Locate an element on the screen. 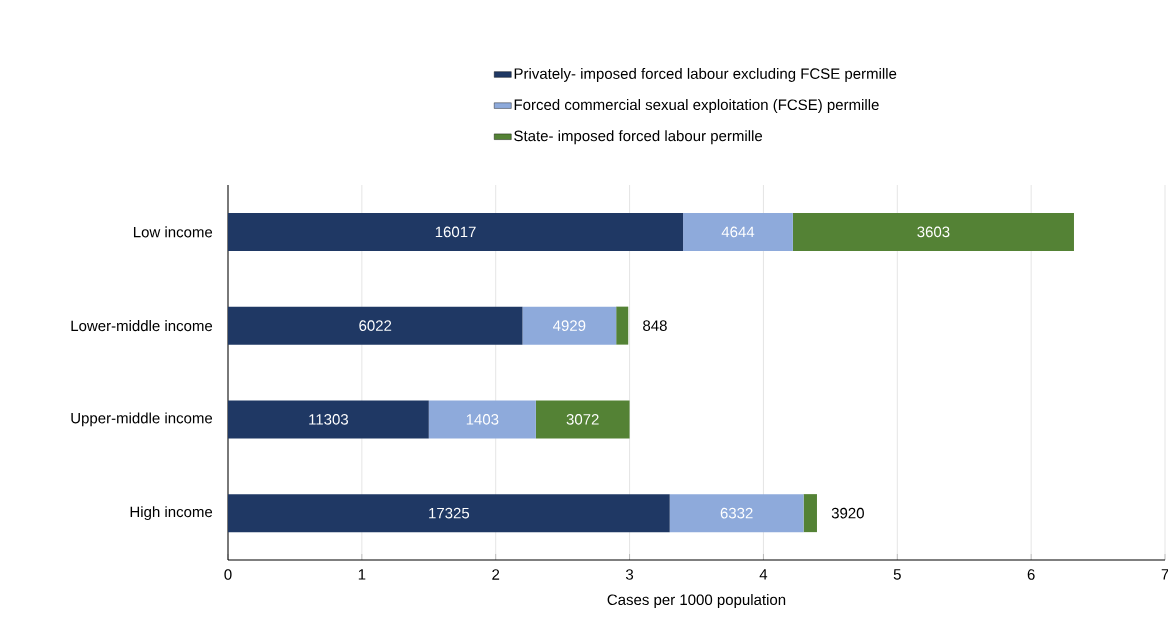 The width and height of the screenshot is (1168, 635). x-tick-label: 5 is located at coordinates (897, 574).